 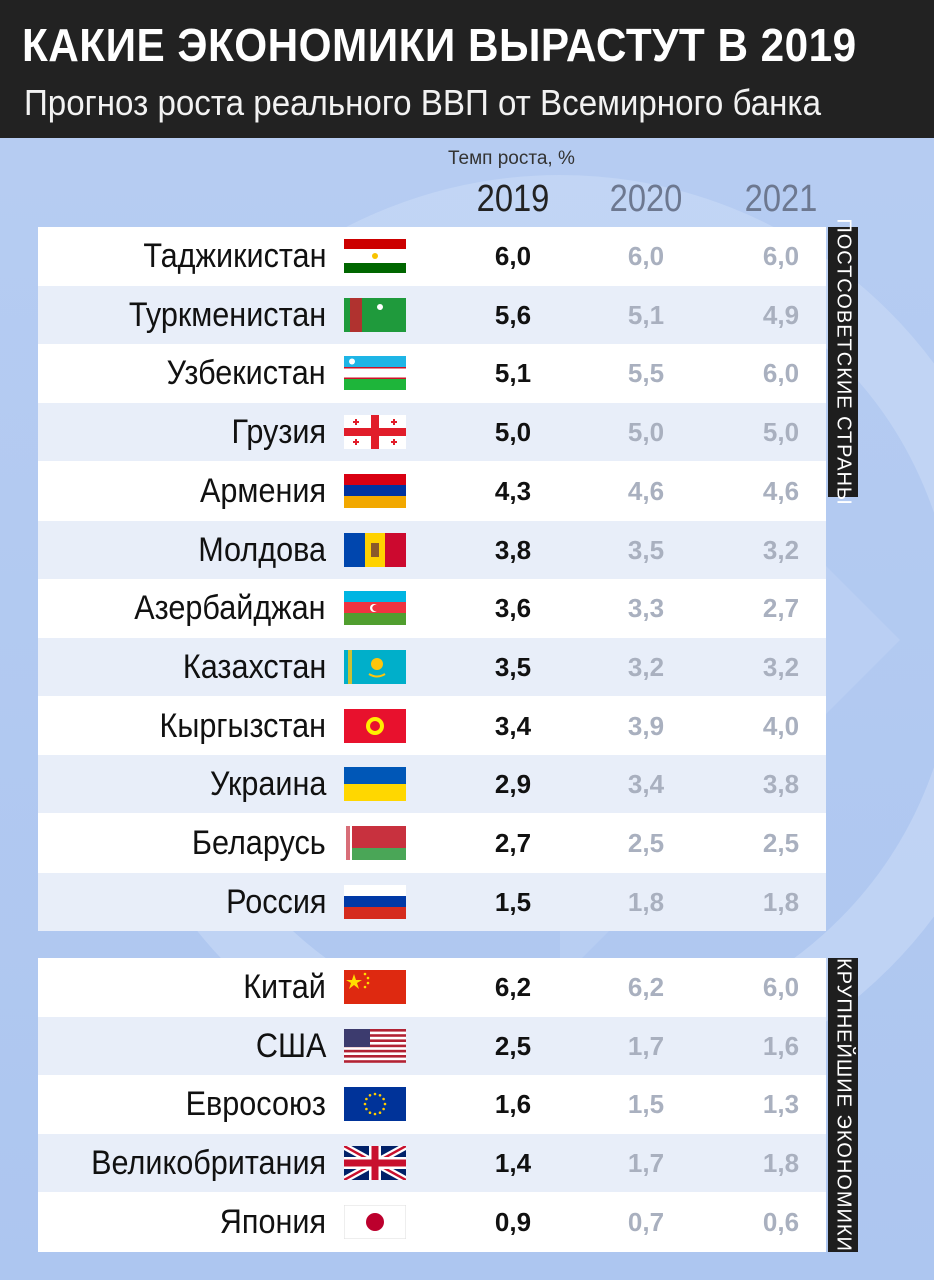 What do you see at coordinates (513, 549) in the screenshot?
I see `value-2019: 3,8` at bounding box center [513, 549].